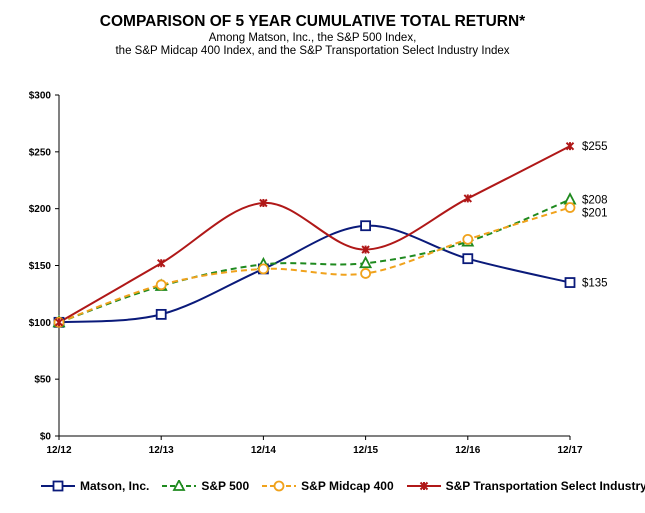  What do you see at coordinates (46, 437) in the screenshot?
I see `y-tick-label: $0` at bounding box center [46, 437].